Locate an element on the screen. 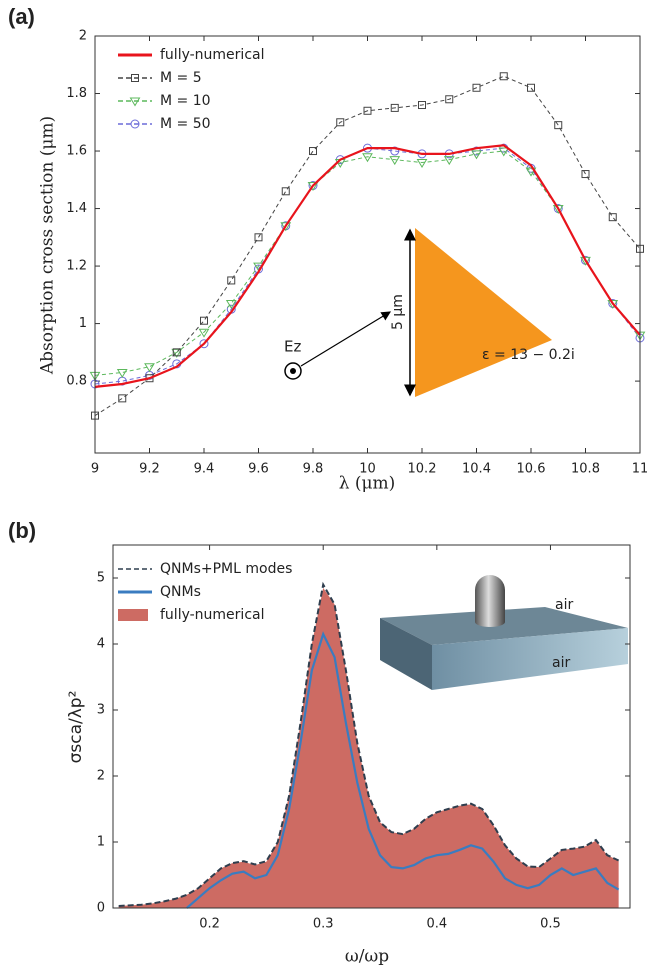  x-tick-label: 11 is located at coordinates (639, 469).